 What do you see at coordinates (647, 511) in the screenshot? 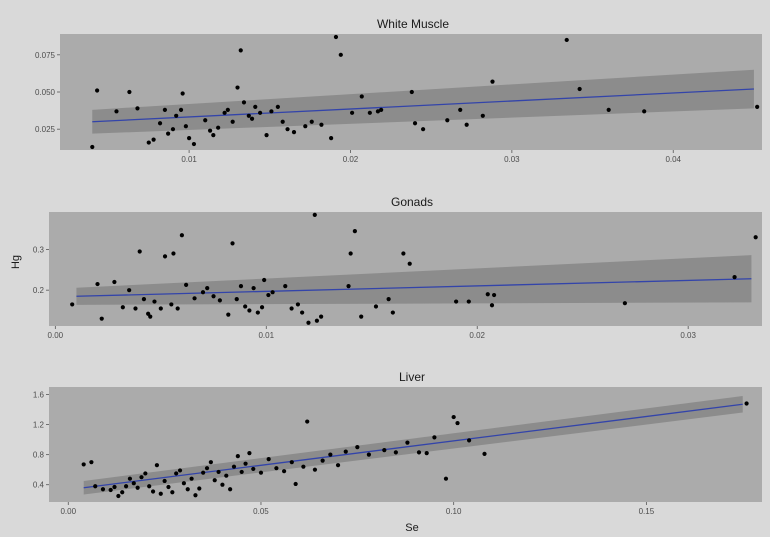
I see `x-tick-label: 0.15` at bounding box center [647, 511].